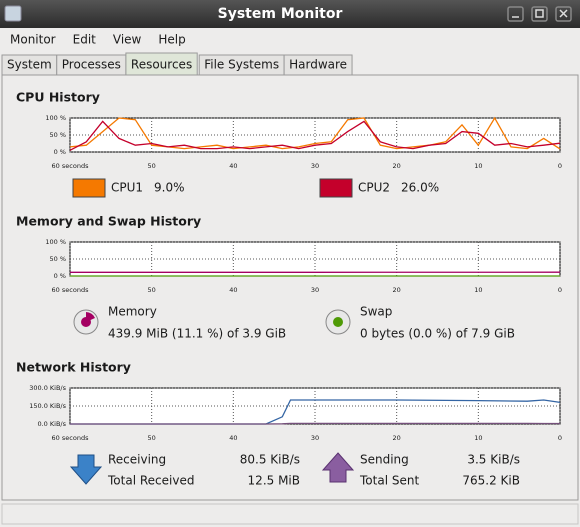 The width and height of the screenshot is (580, 527). I want to click on section-heading: Network History, so click(73, 367).